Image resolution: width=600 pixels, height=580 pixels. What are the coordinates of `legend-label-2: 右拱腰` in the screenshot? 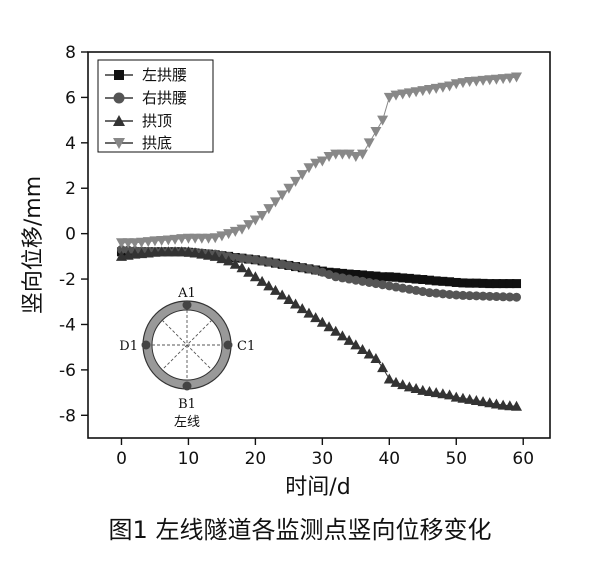 It's located at (164, 98).